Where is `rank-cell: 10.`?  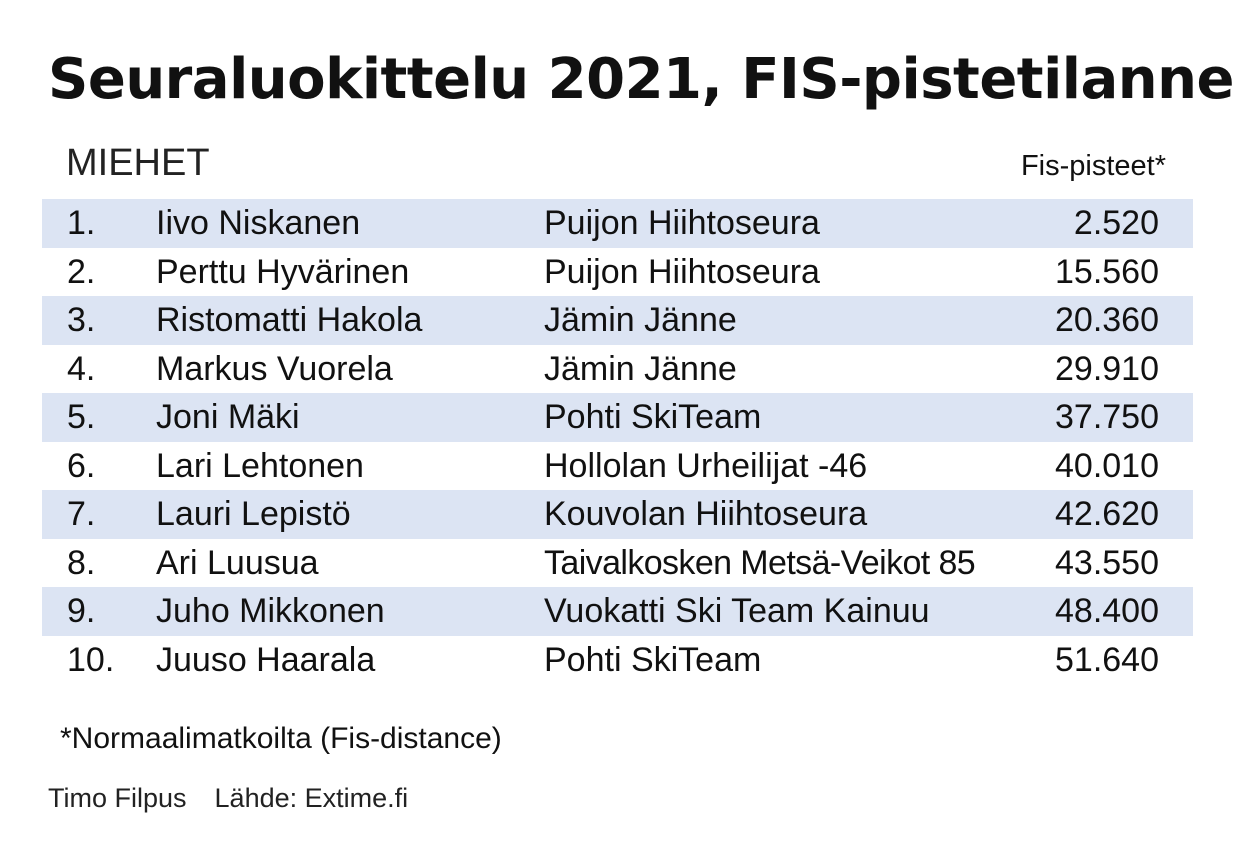
rank-cell: 10. is located at coordinates (91, 659).